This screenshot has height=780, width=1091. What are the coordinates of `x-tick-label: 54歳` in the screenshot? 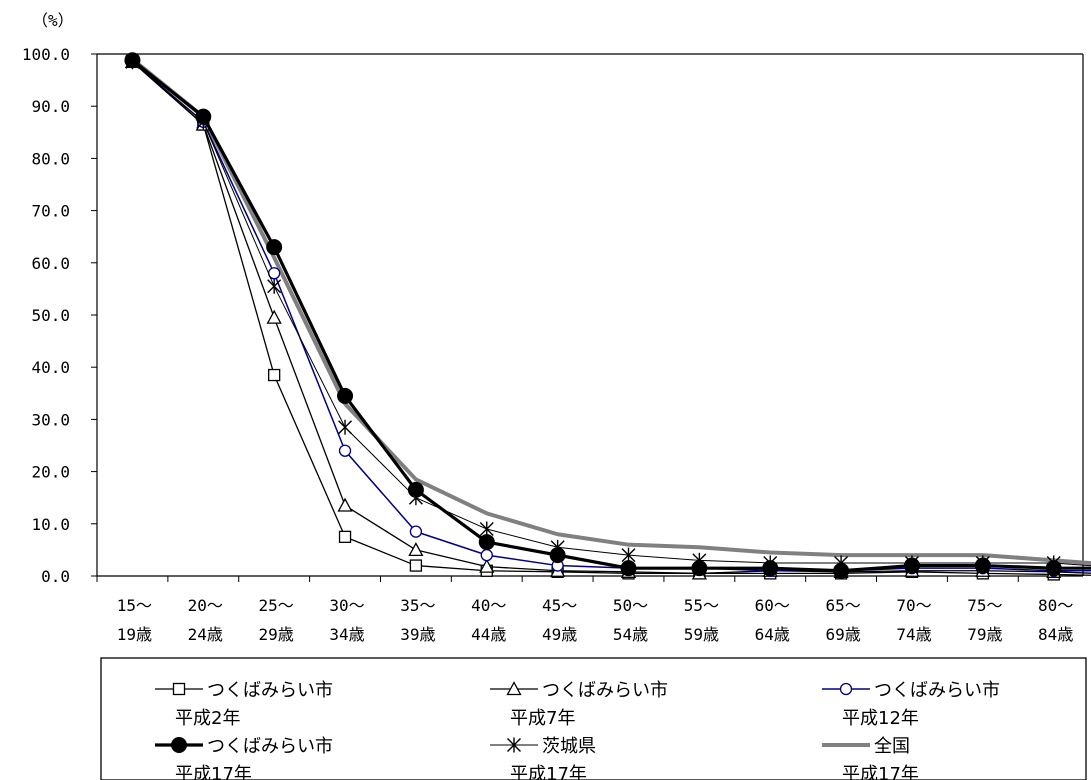 It's located at (630, 634).